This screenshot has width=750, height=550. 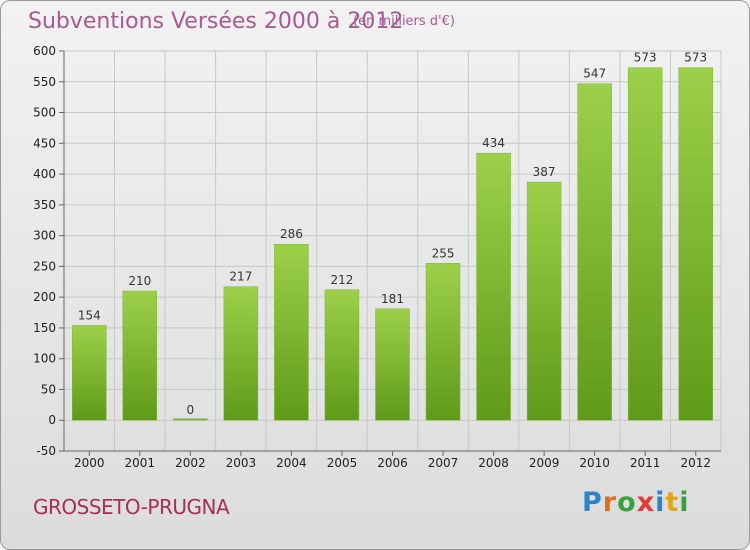 I want to click on data-label-2000: 154, so click(x=89, y=315).